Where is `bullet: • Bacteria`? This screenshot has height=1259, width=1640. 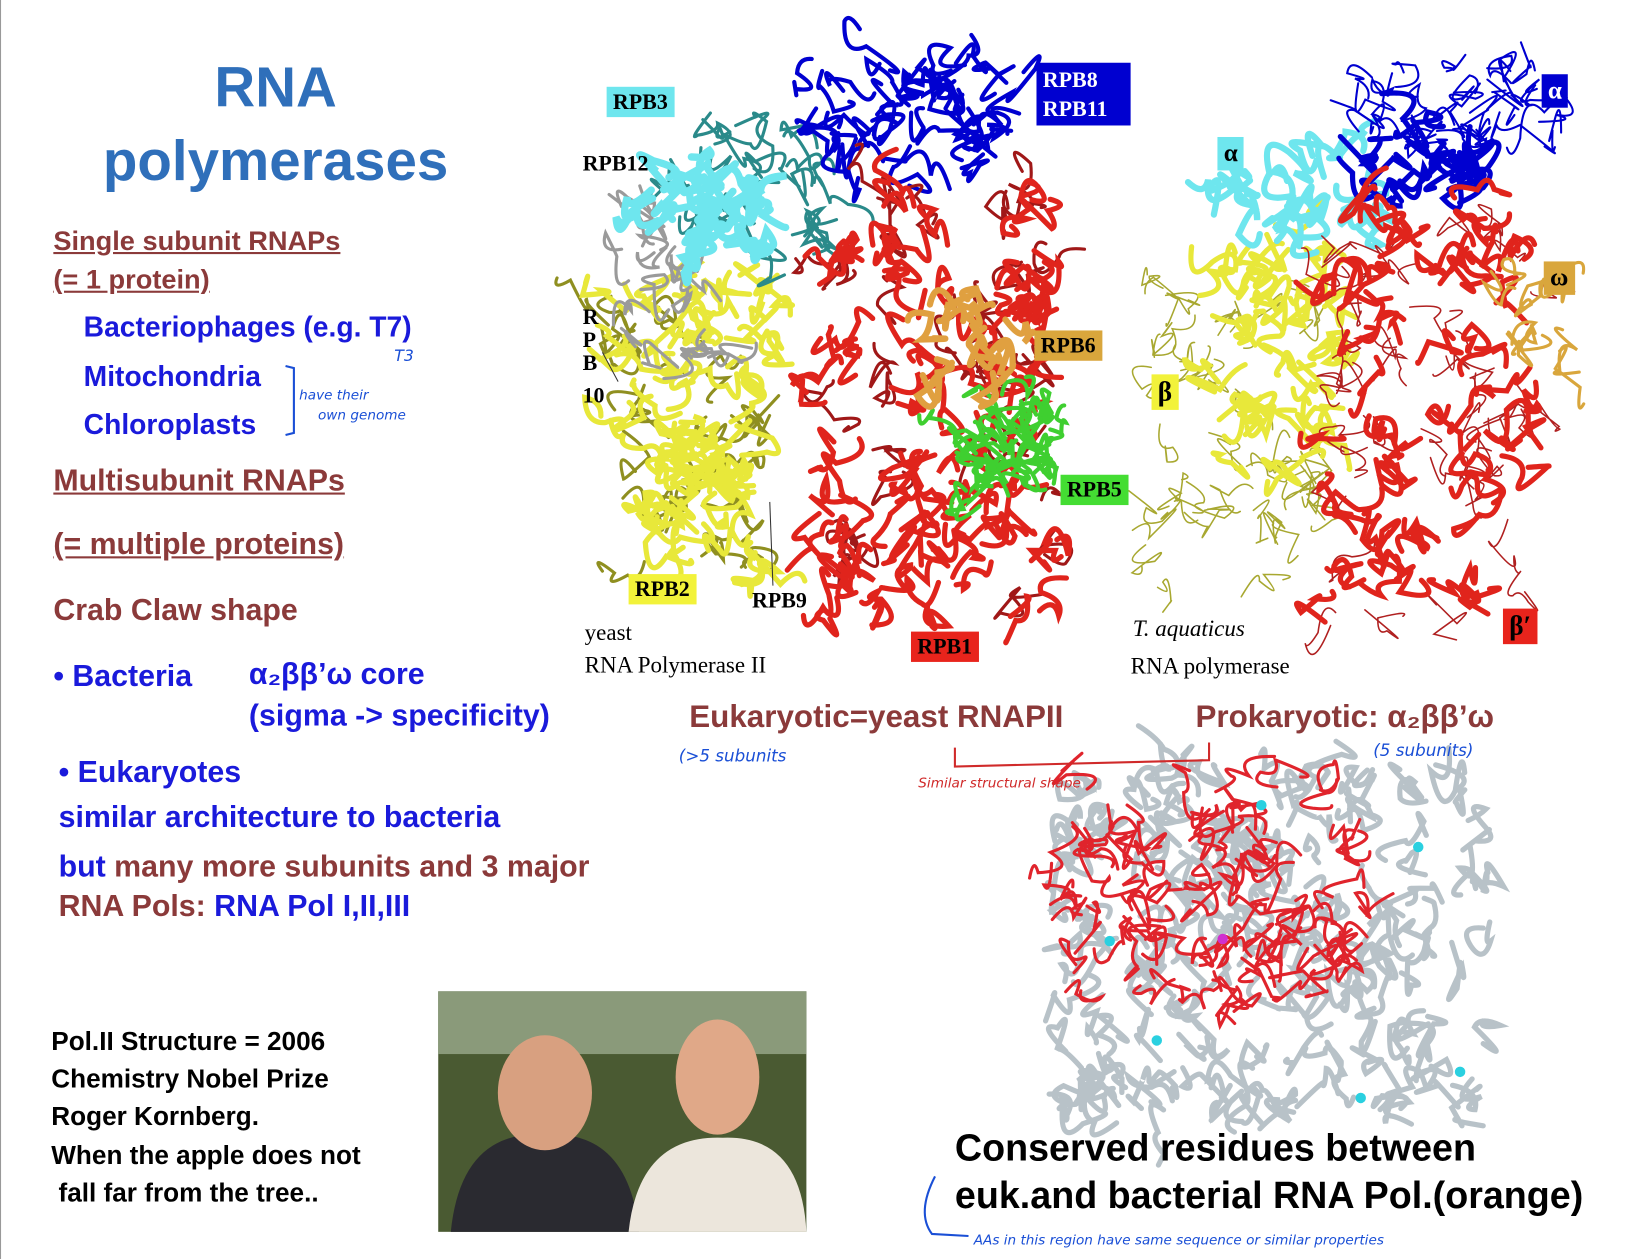 bullet: • Bacteria is located at coordinates (123, 676).